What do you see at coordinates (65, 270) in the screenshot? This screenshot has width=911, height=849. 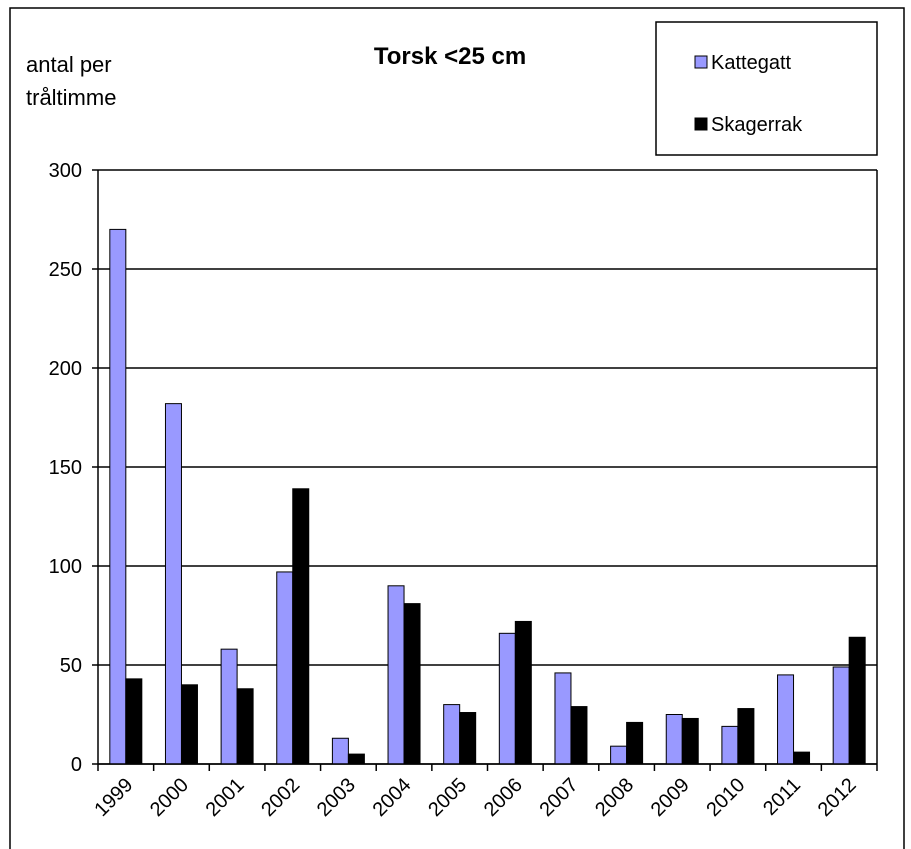 I see `y-tick-label: 250` at bounding box center [65, 270].